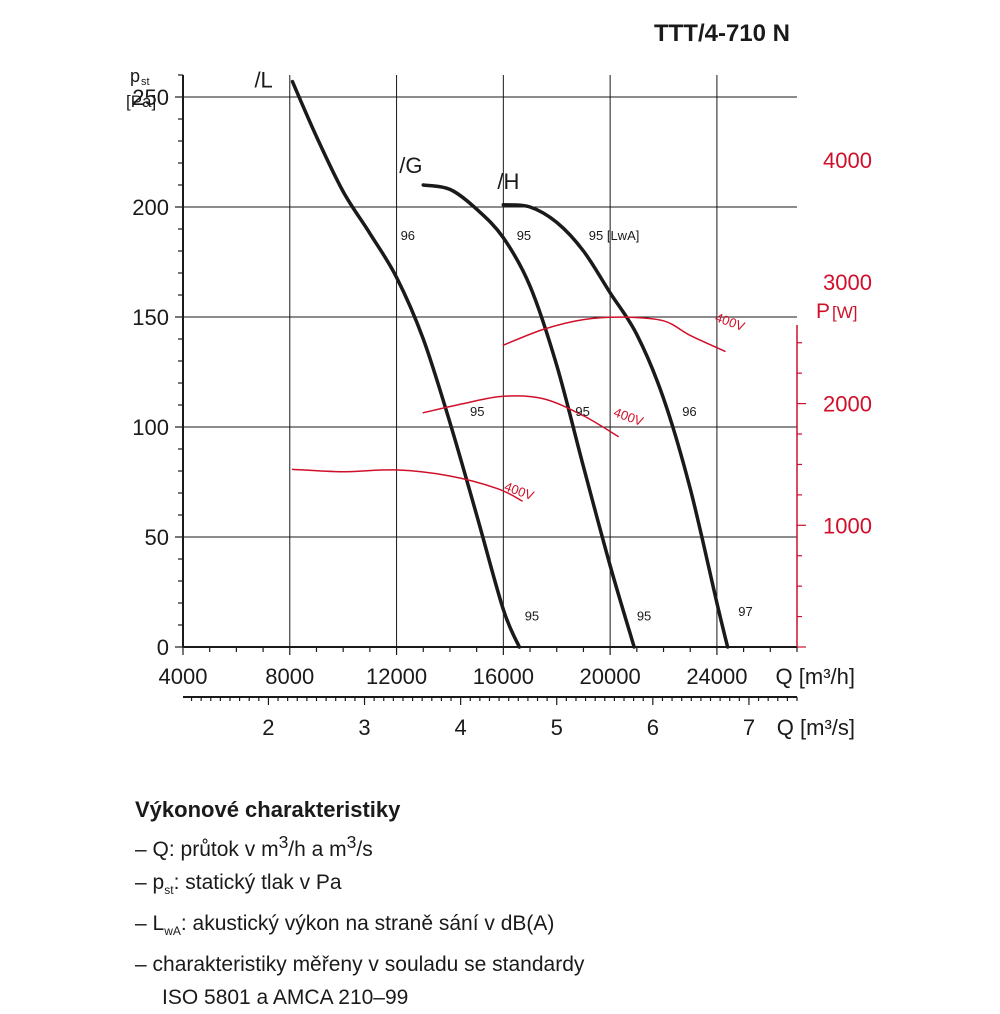 Image resolution: width=1000 pixels, height=1014 pixels. What do you see at coordinates (150, 427) in the screenshot?
I see `y-tick-label: 100` at bounding box center [150, 427].